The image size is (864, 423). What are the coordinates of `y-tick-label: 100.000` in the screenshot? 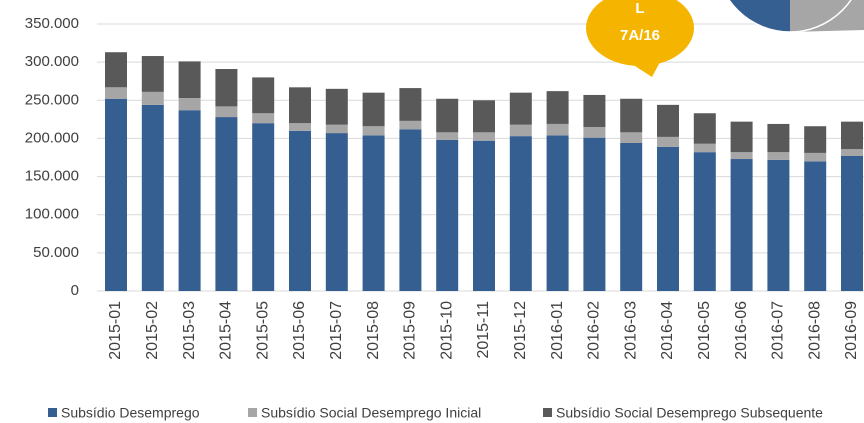 It's located at (52, 214).